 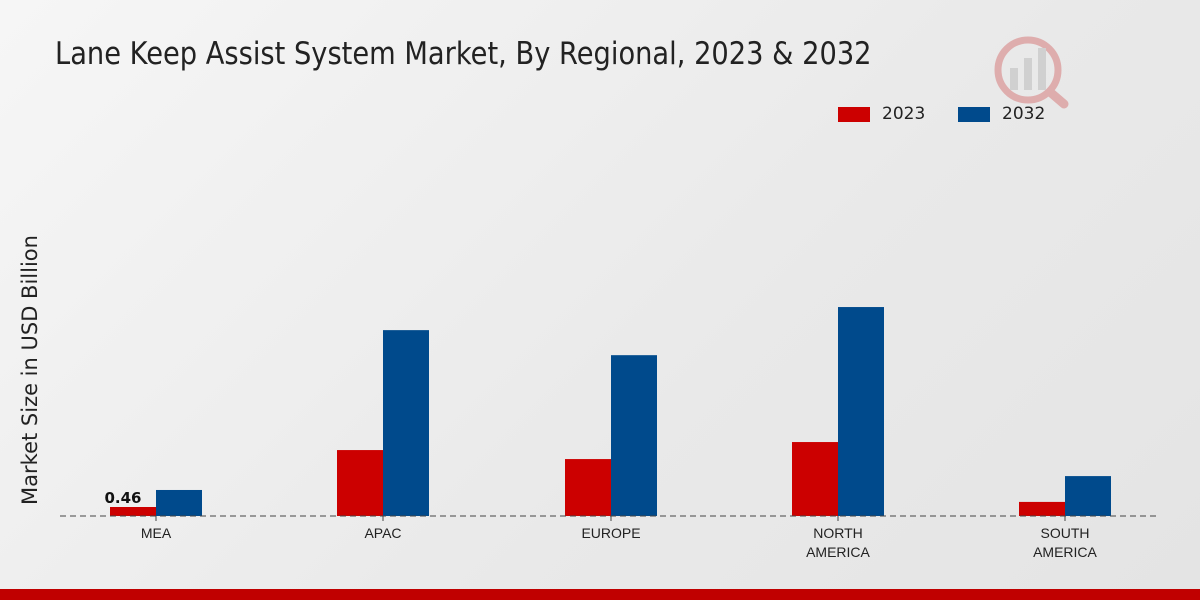 I want to click on x-tick-label: APAC, so click(x=382, y=533).